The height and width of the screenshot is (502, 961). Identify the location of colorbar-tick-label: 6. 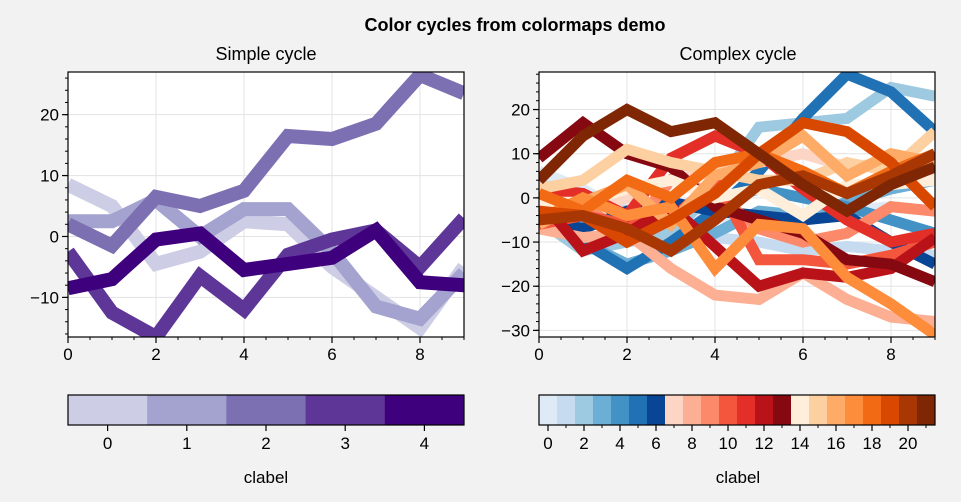
(655, 443).